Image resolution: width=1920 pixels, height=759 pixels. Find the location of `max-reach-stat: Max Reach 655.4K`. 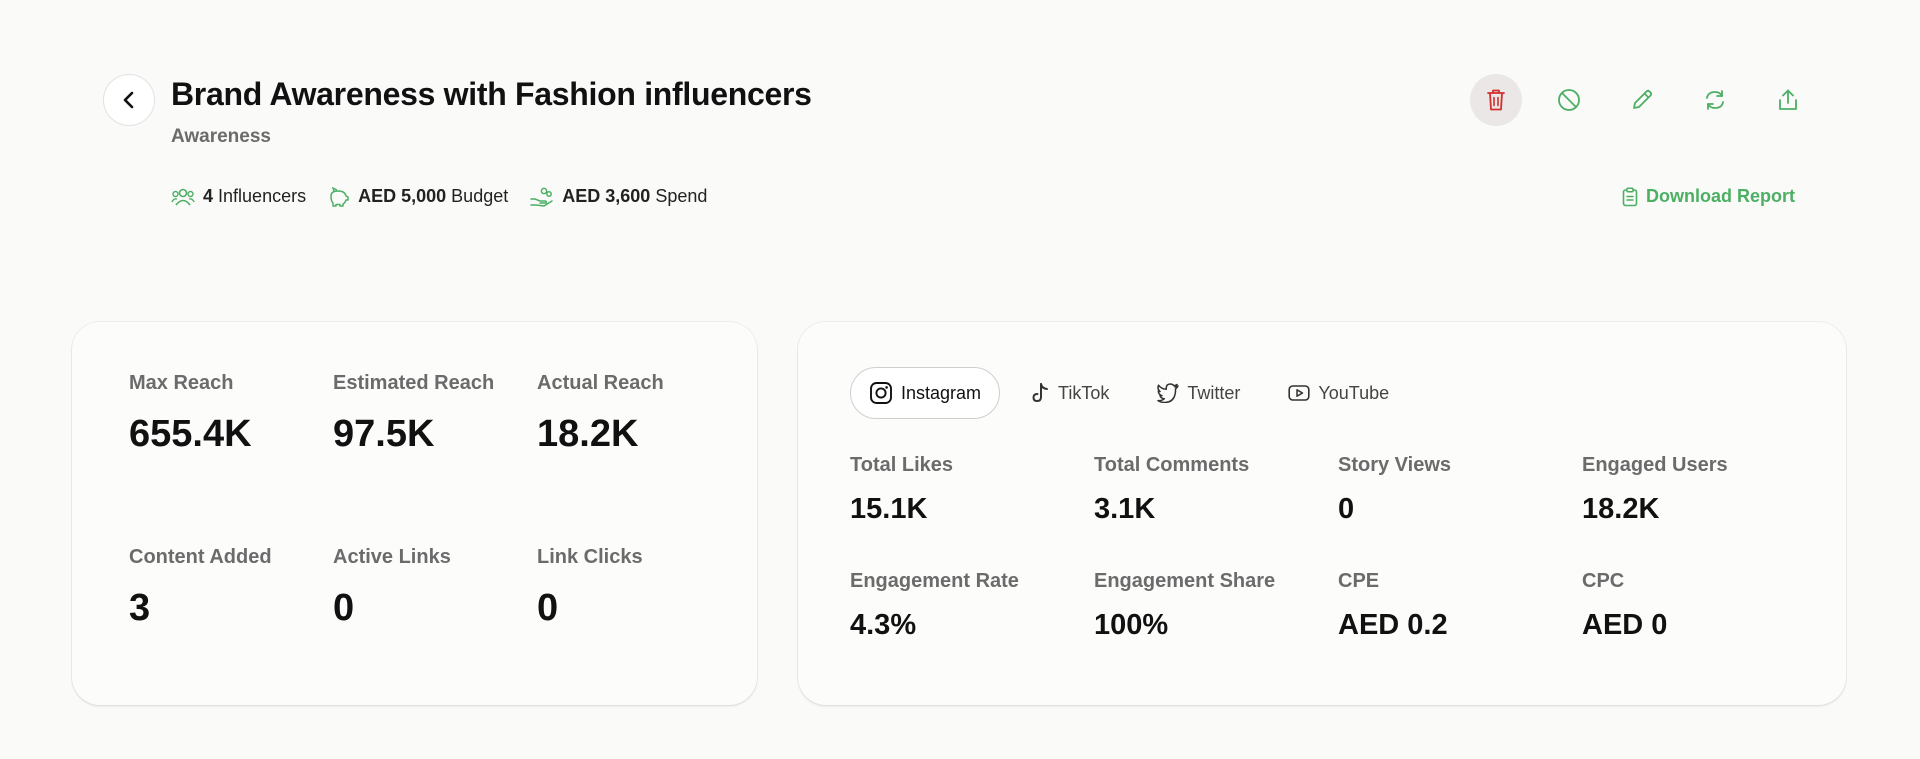

max-reach-stat: Max Reach 655.4K is located at coordinates (190, 414).